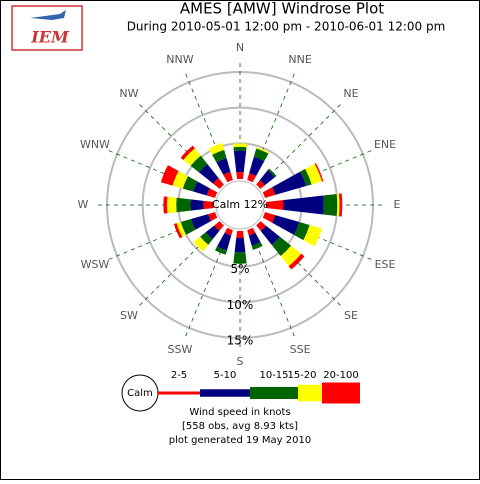 This screenshot has height=484, width=480. Describe the element at coordinates (301, 375) in the screenshot. I see `legend-label: 15-20` at that location.